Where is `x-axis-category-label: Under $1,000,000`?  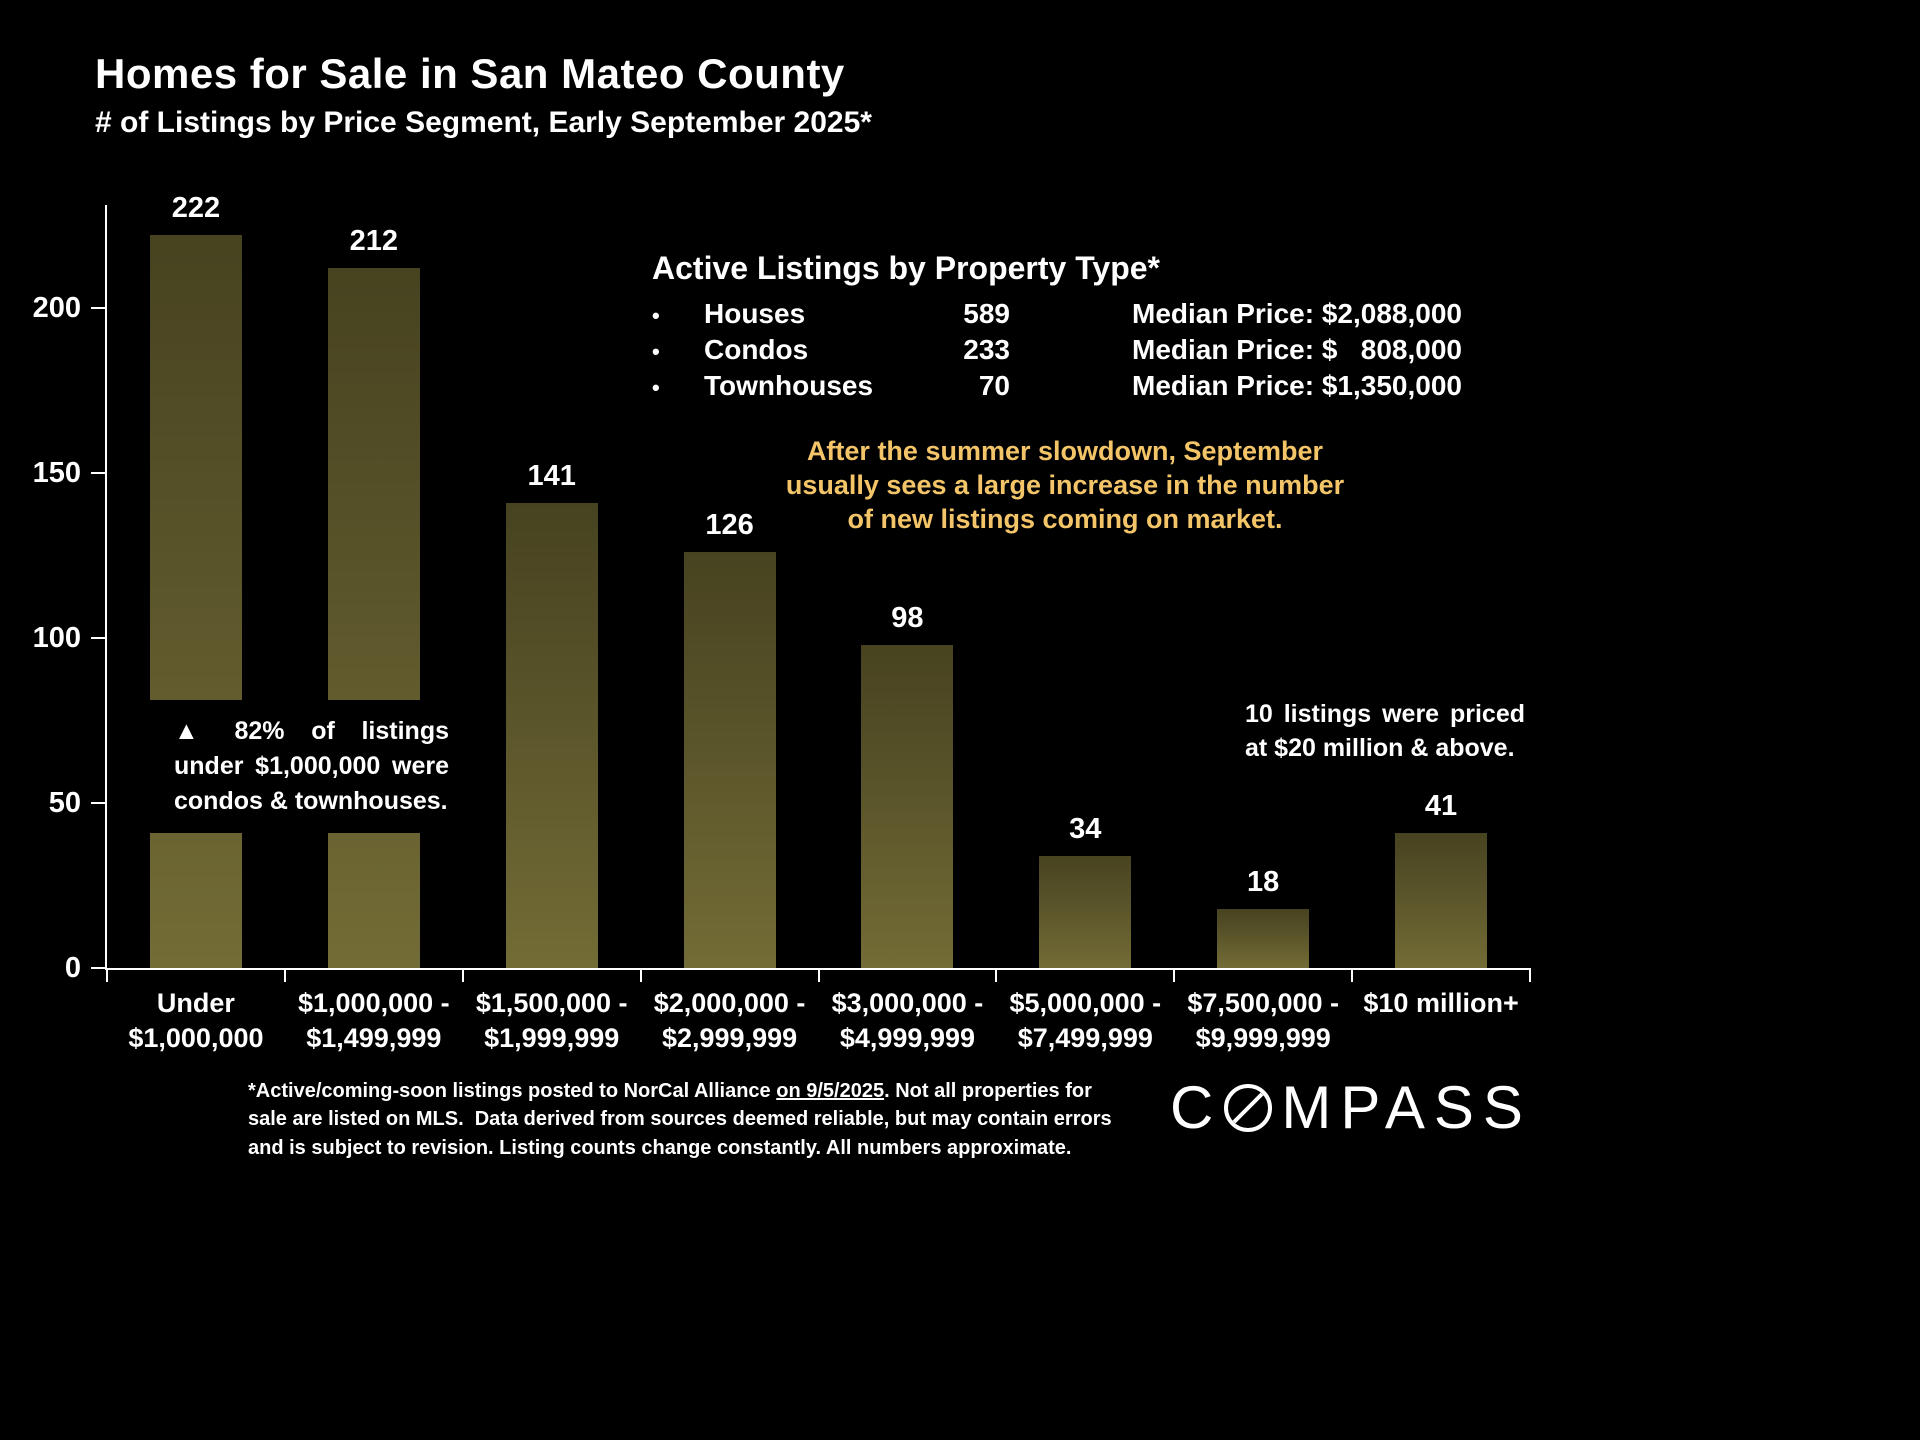
x-axis-category-label: Under $1,000,000 is located at coordinates (196, 1021).